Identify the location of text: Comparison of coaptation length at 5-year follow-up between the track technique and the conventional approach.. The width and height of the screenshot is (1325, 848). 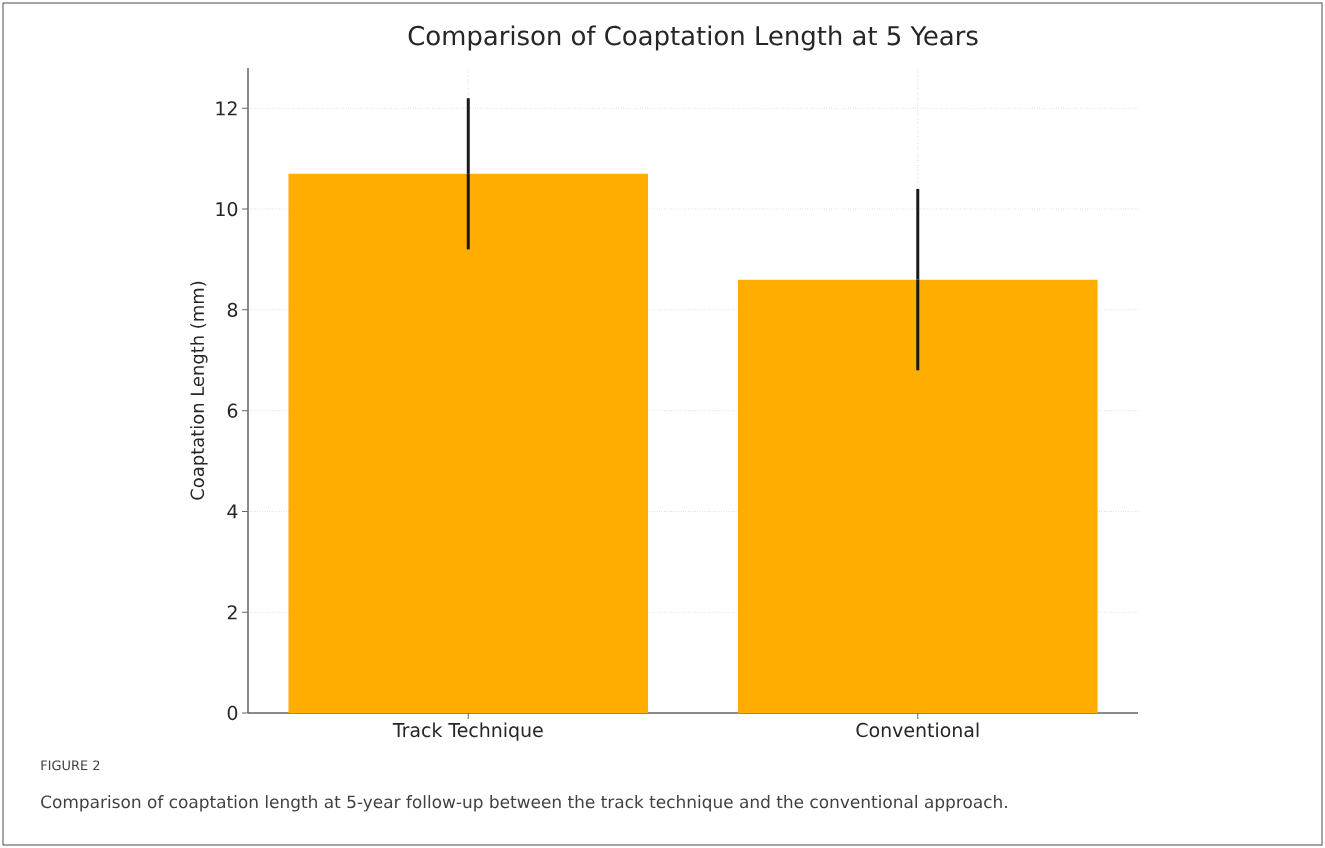
(524, 803).